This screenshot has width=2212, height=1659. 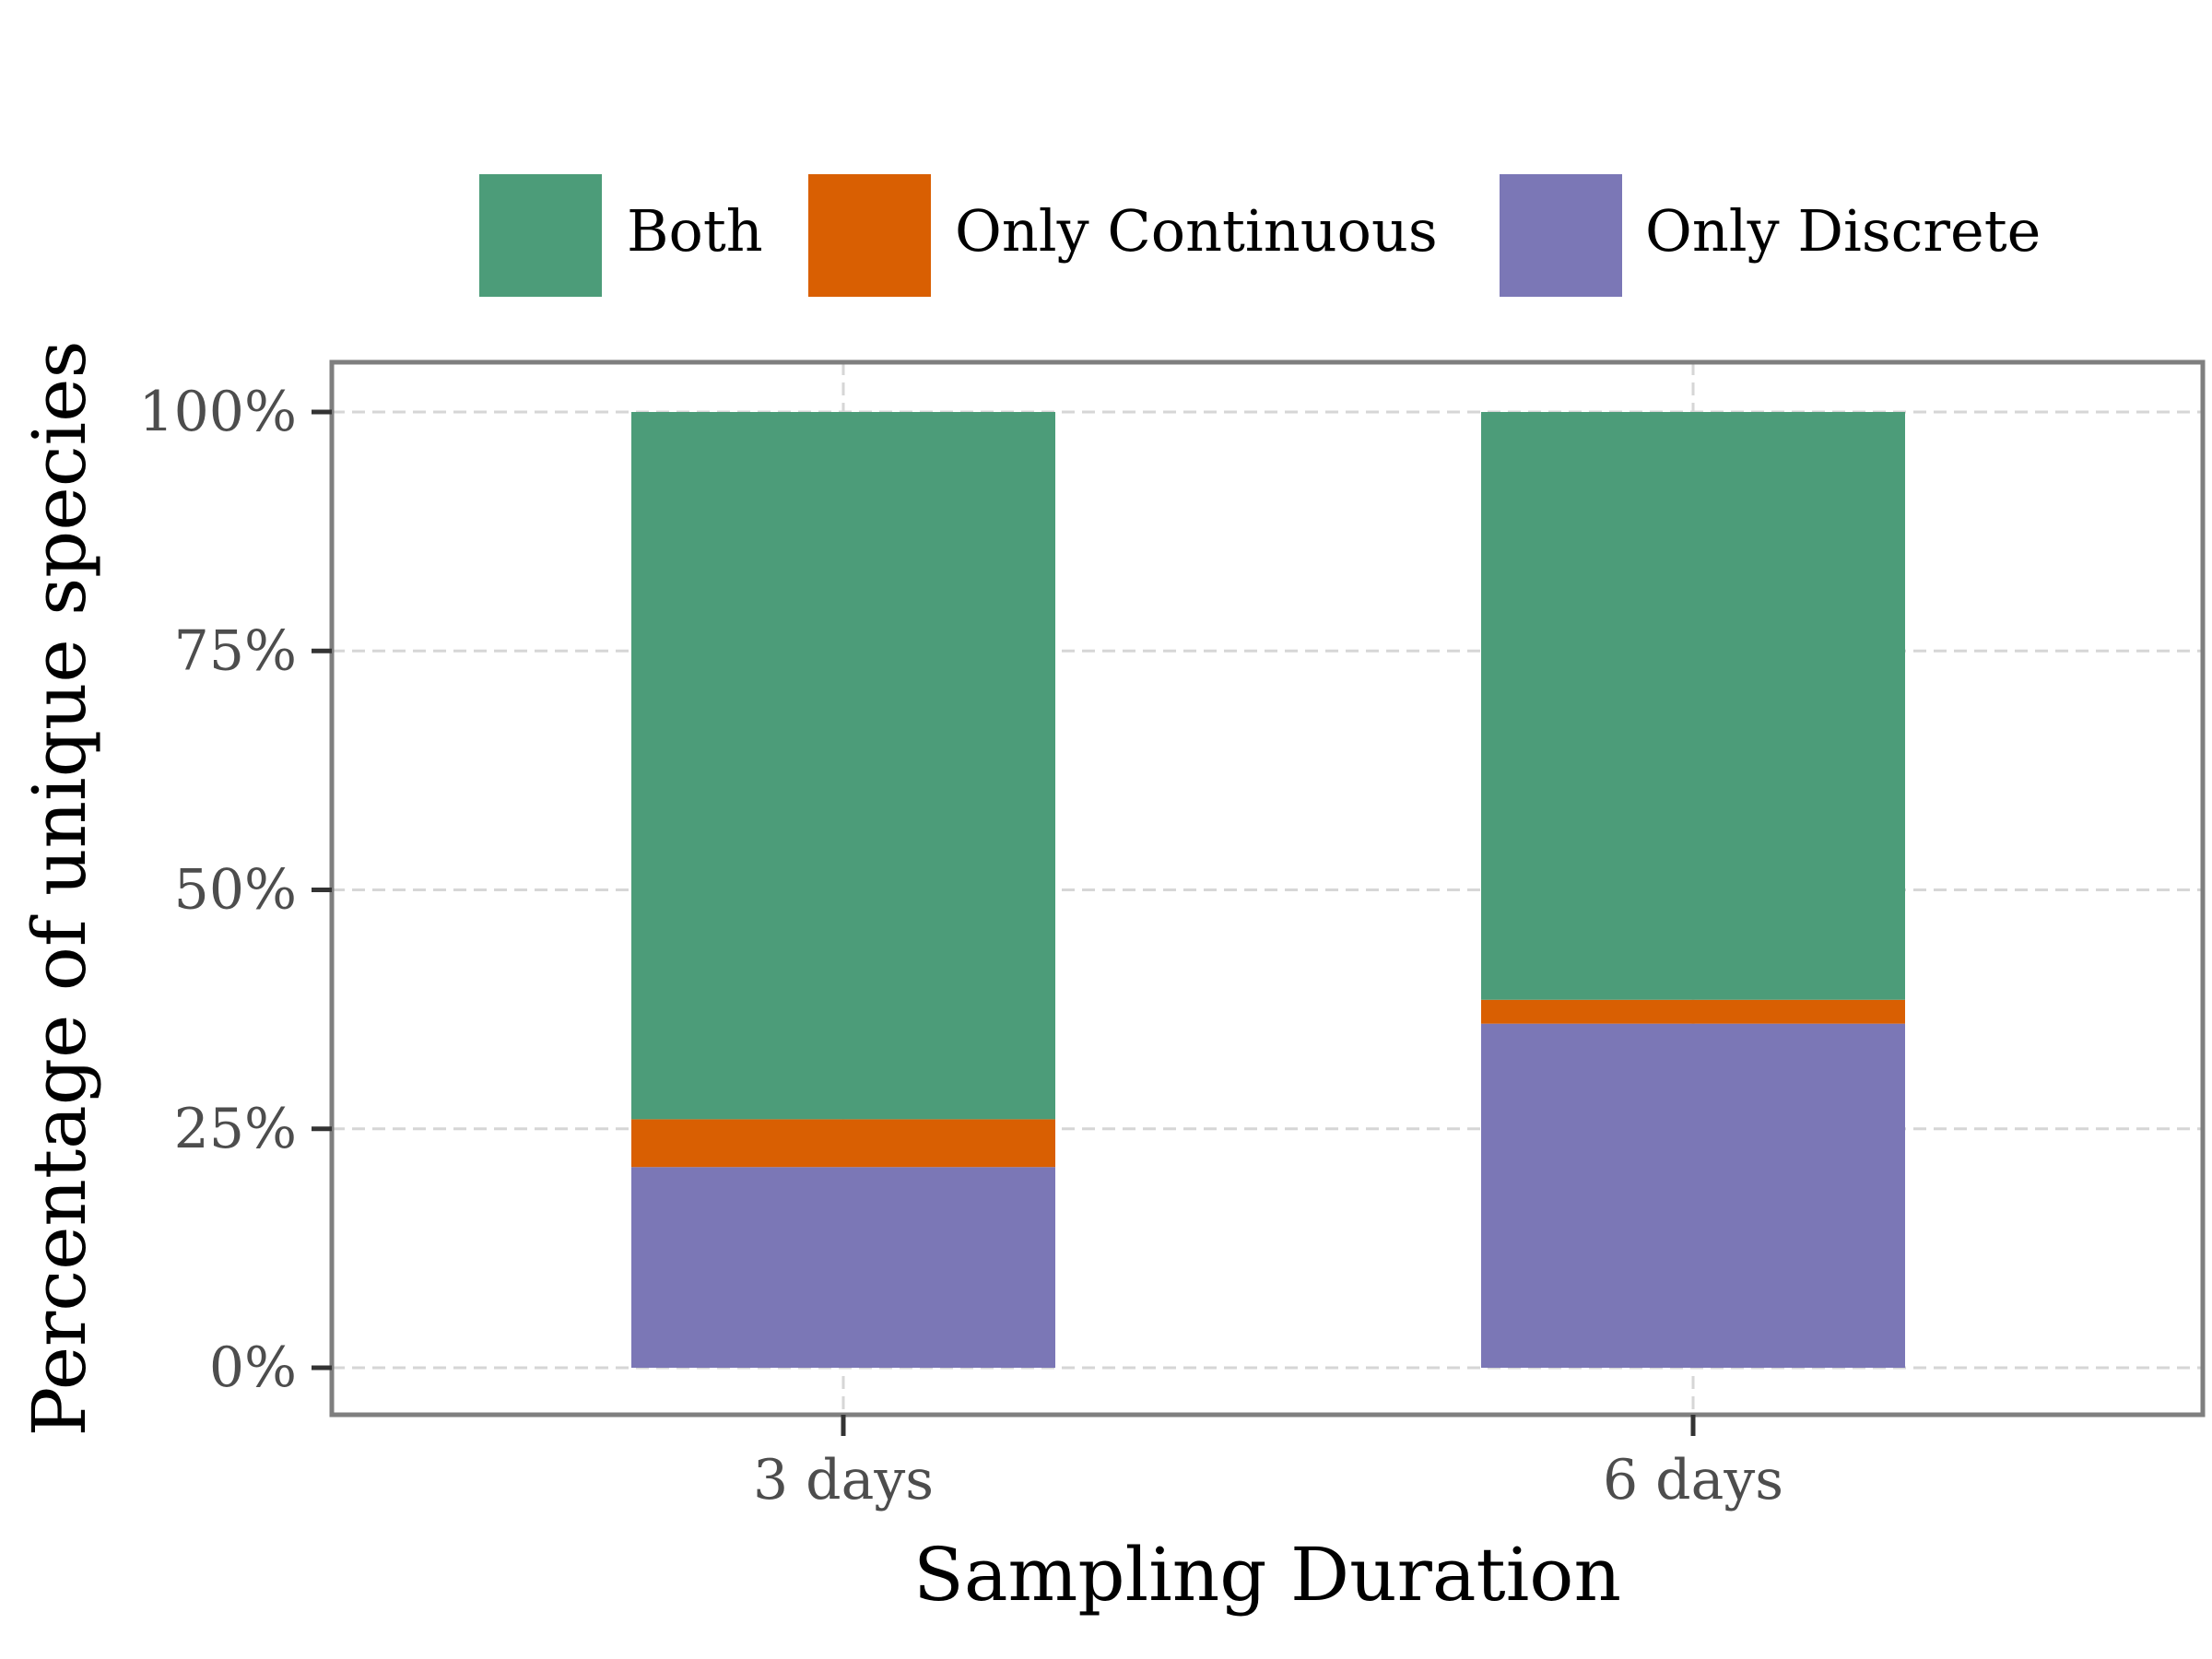 What do you see at coordinates (1693, 1011) in the screenshot?
I see `bar-6-days-only-continuous` at bounding box center [1693, 1011].